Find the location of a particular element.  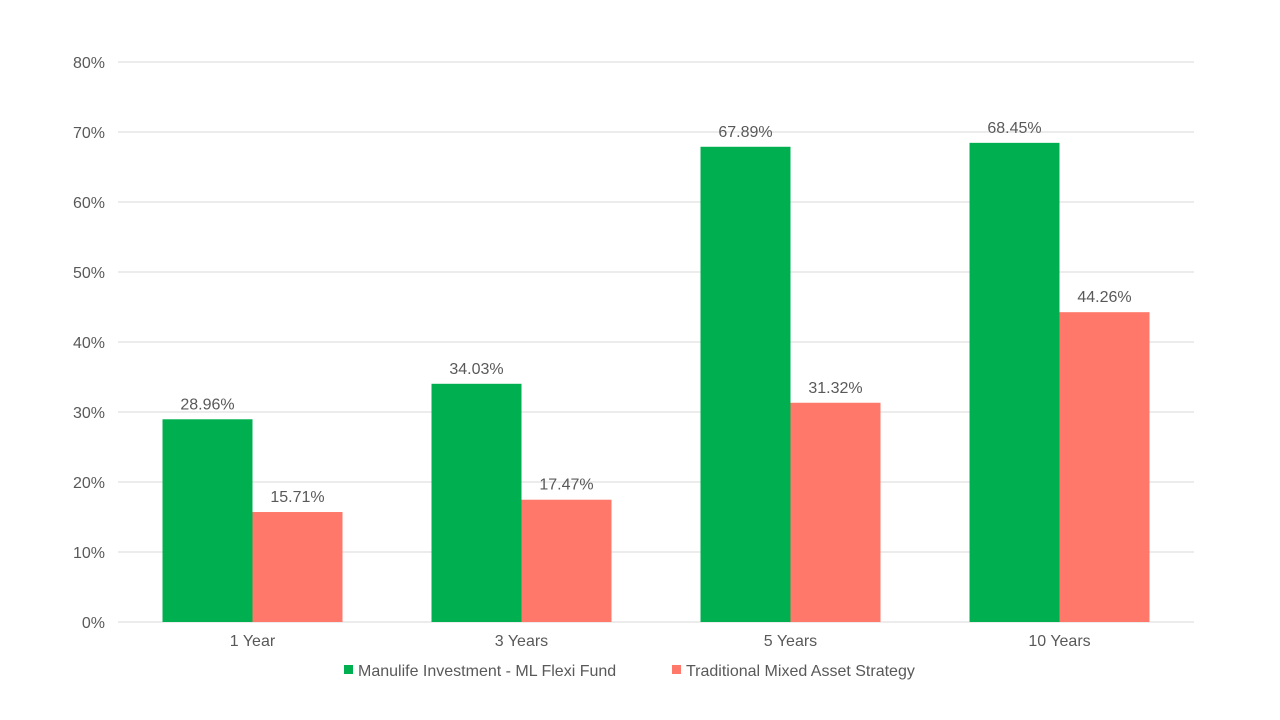

y-tick-label: 40% is located at coordinates (89, 343).